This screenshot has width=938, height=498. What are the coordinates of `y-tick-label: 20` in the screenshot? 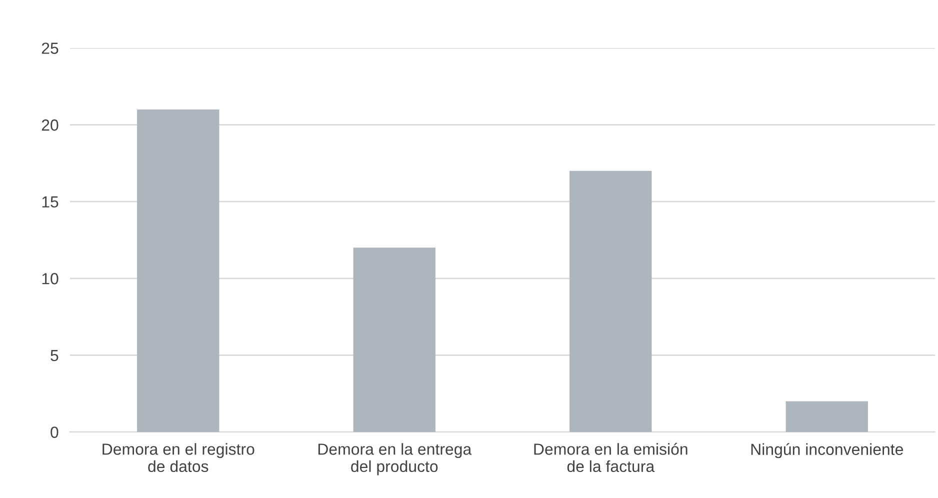 It's located at (50, 125).